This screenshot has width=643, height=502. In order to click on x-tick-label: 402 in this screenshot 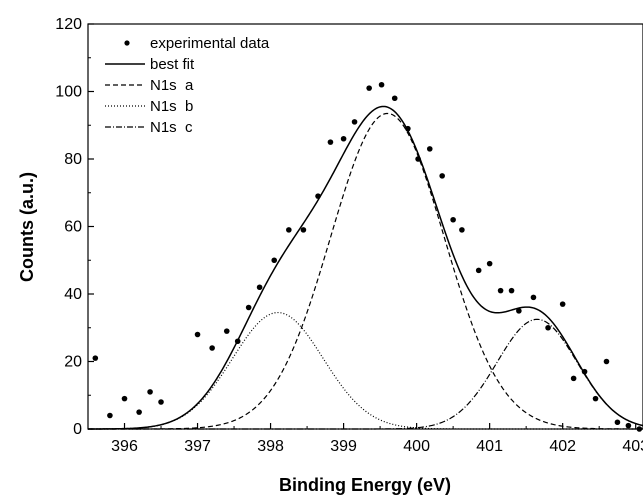, I will do `click(562, 446)`.